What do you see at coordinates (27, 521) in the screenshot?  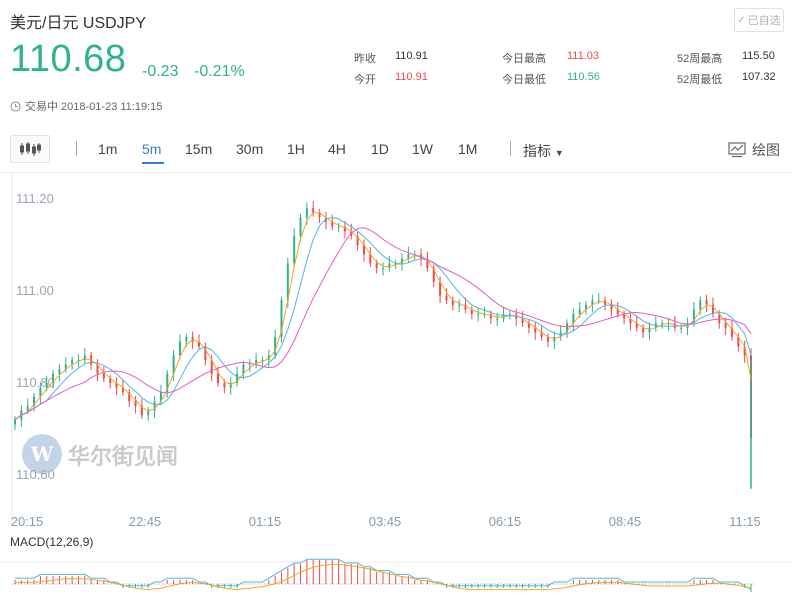 I see `x-tick-label: 20:15` at bounding box center [27, 521].